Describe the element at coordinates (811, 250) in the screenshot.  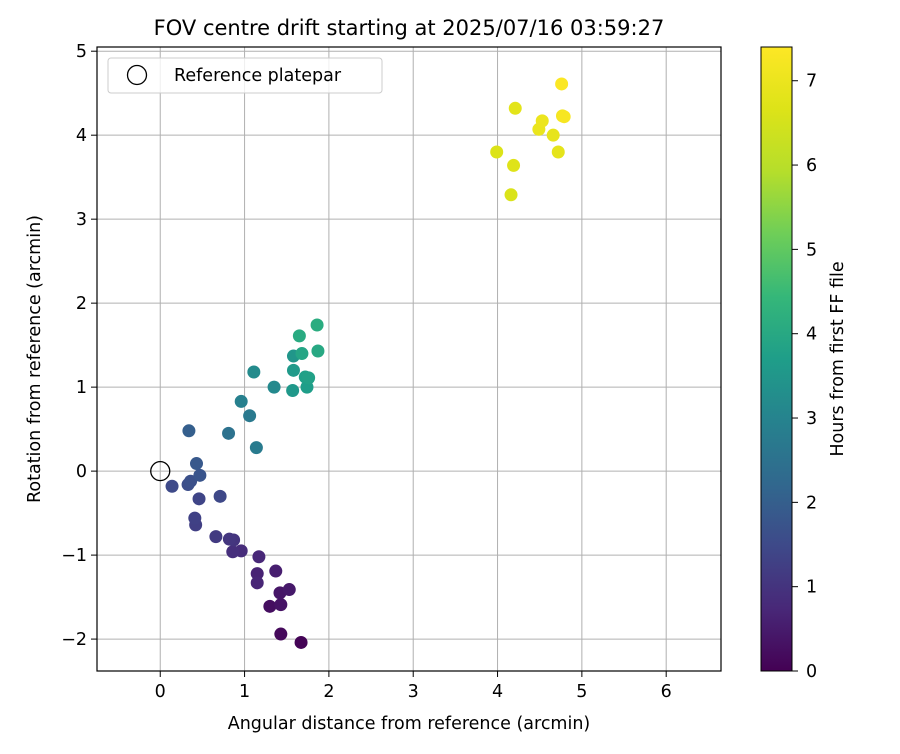
I see `colorbar-tick-label: 5` at that location.